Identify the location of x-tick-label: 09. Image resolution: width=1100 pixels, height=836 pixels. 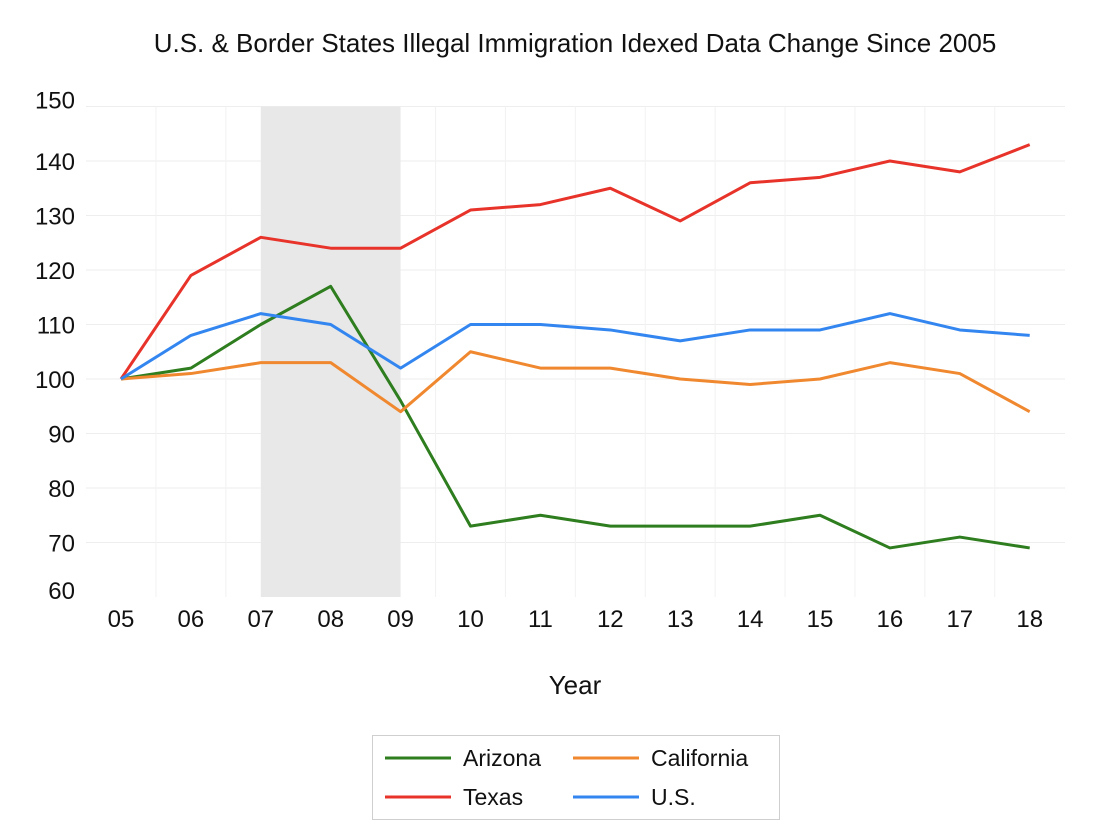
(400, 619).